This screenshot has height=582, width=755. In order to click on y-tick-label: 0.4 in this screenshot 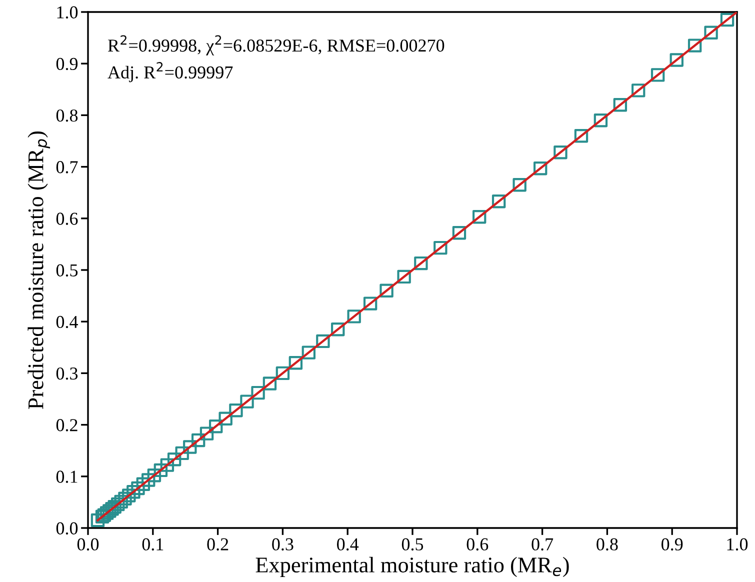, I will do `click(67, 322)`.